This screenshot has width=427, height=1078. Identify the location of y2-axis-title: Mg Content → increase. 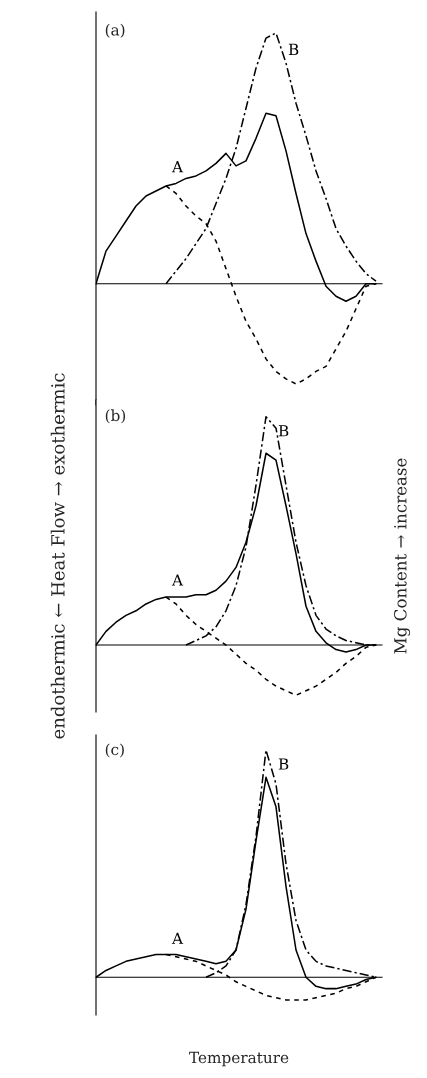
(402, 556).